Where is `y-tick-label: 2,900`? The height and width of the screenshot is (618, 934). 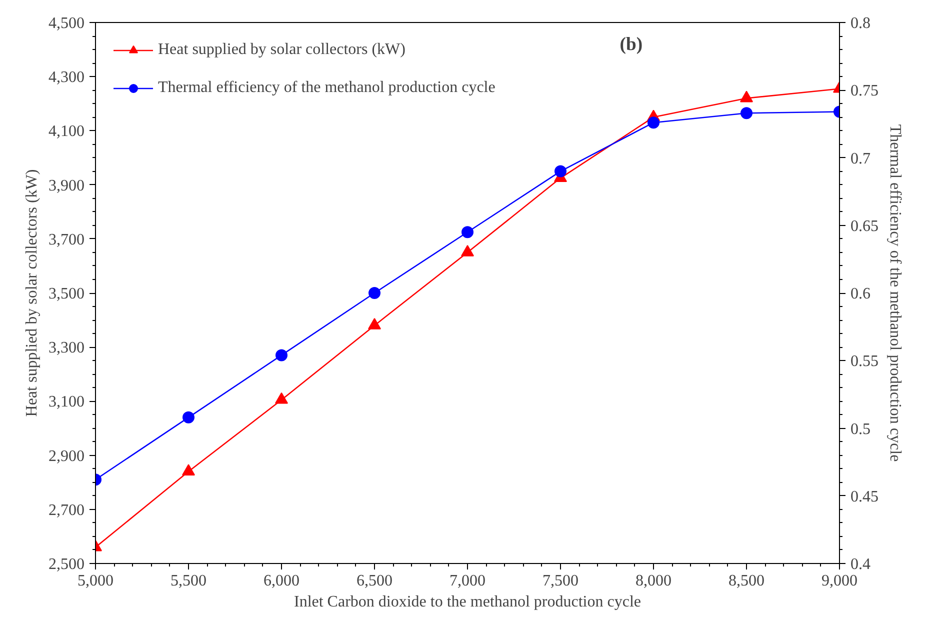 y-tick-label: 2,900 is located at coordinates (66, 456).